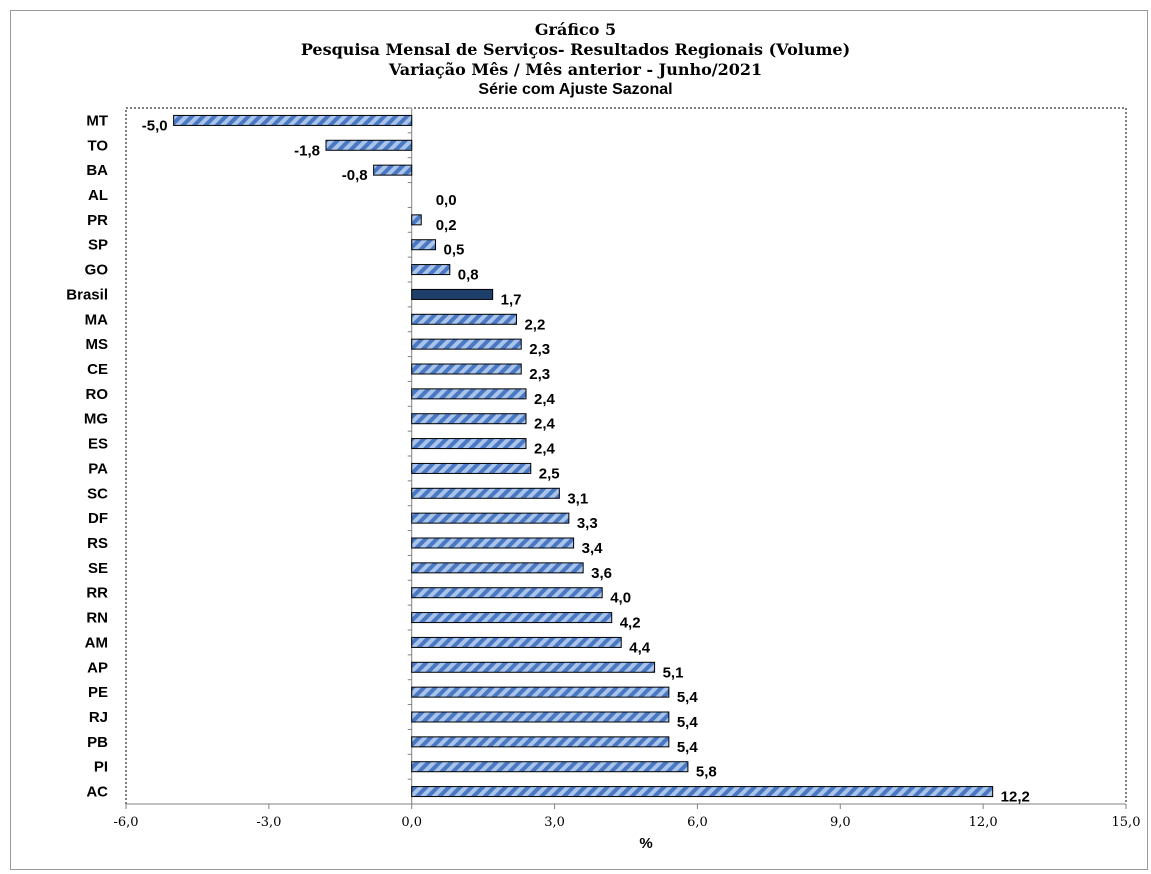  Describe the element at coordinates (673, 672) in the screenshot. I see `data-label: 5,1` at that location.